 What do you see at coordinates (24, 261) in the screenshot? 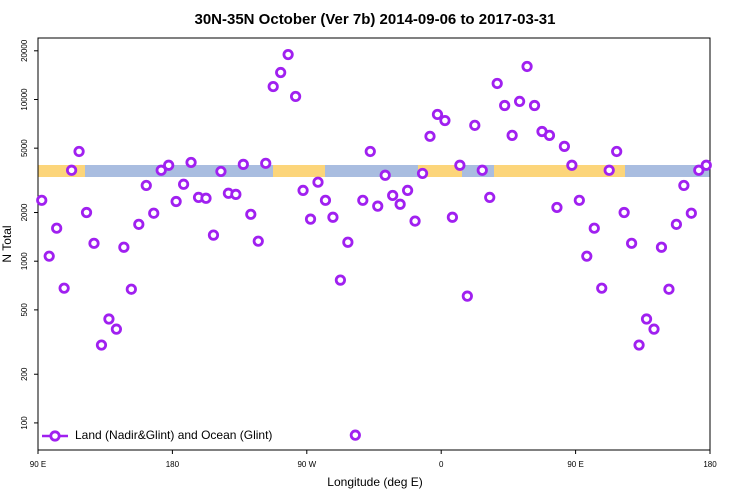
I see `y-tick-label: 1000` at bounding box center [24, 261].